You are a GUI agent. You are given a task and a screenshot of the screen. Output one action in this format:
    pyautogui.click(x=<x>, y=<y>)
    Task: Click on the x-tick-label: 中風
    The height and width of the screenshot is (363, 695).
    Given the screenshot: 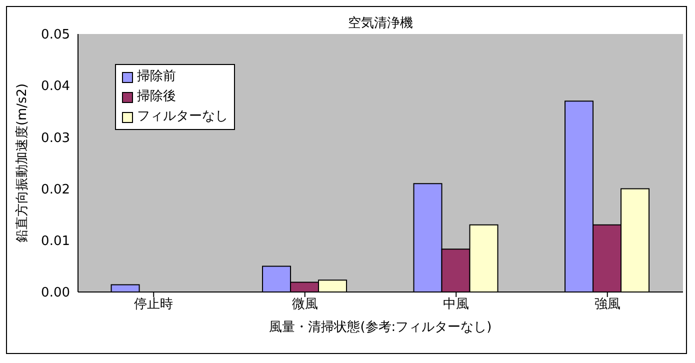 What is the action you would take?
    pyautogui.click(x=456, y=304)
    